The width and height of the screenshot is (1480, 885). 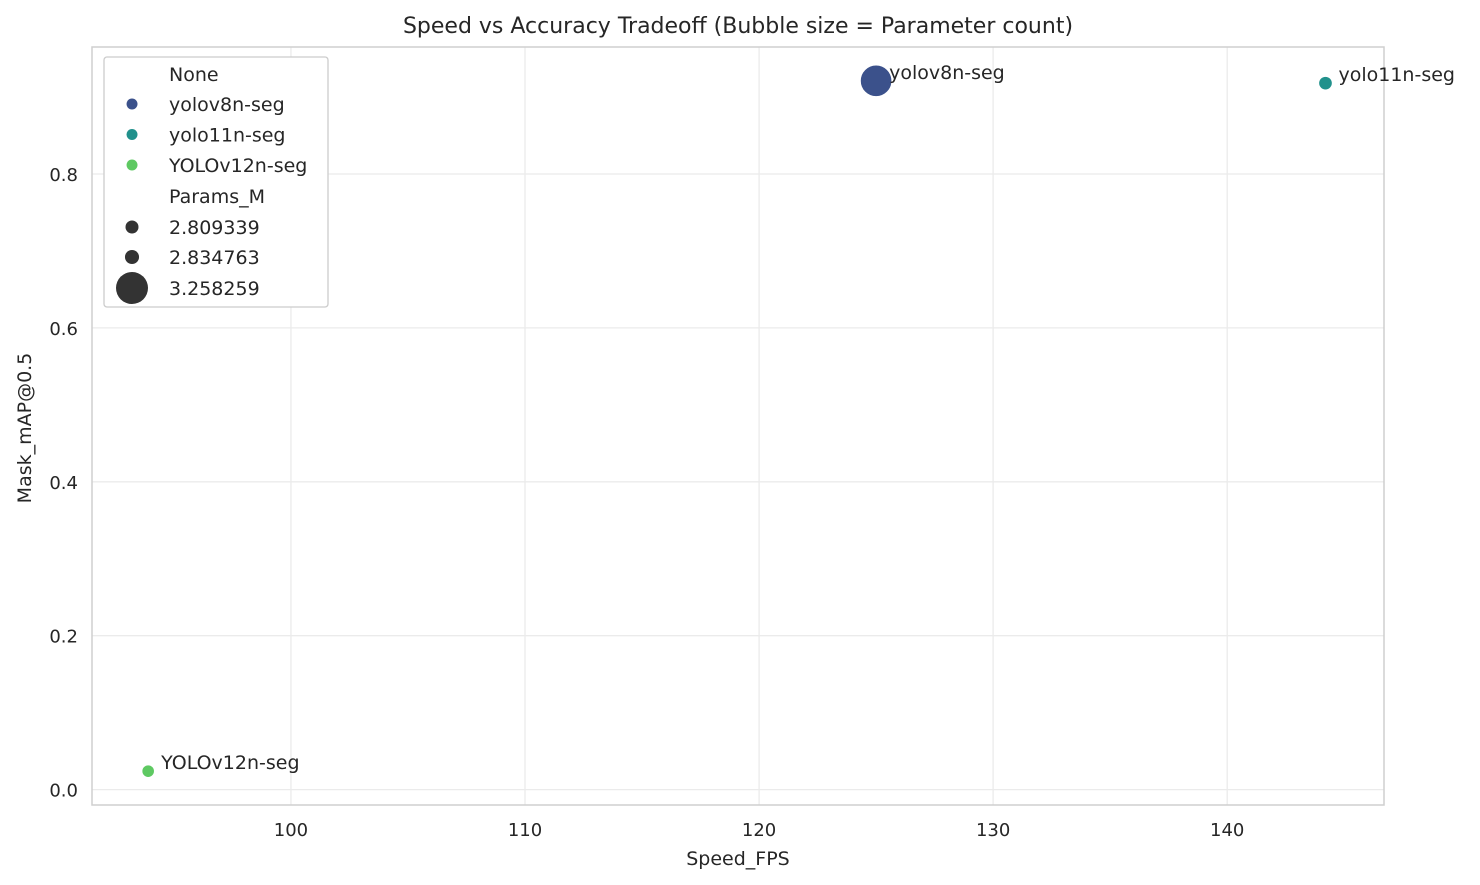 What do you see at coordinates (63, 637) in the screenshot?
I see `y-tick-label: 0.2` at bounding box center [63, 637].